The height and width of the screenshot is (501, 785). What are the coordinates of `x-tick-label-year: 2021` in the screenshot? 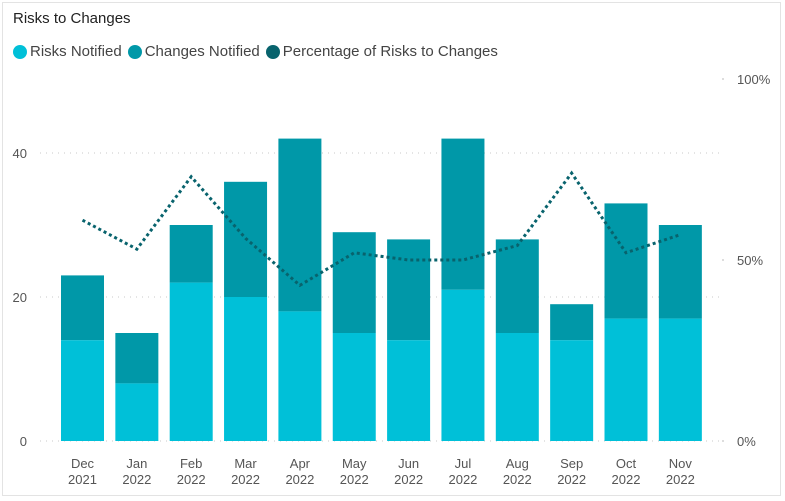 It's located at (82, 479).